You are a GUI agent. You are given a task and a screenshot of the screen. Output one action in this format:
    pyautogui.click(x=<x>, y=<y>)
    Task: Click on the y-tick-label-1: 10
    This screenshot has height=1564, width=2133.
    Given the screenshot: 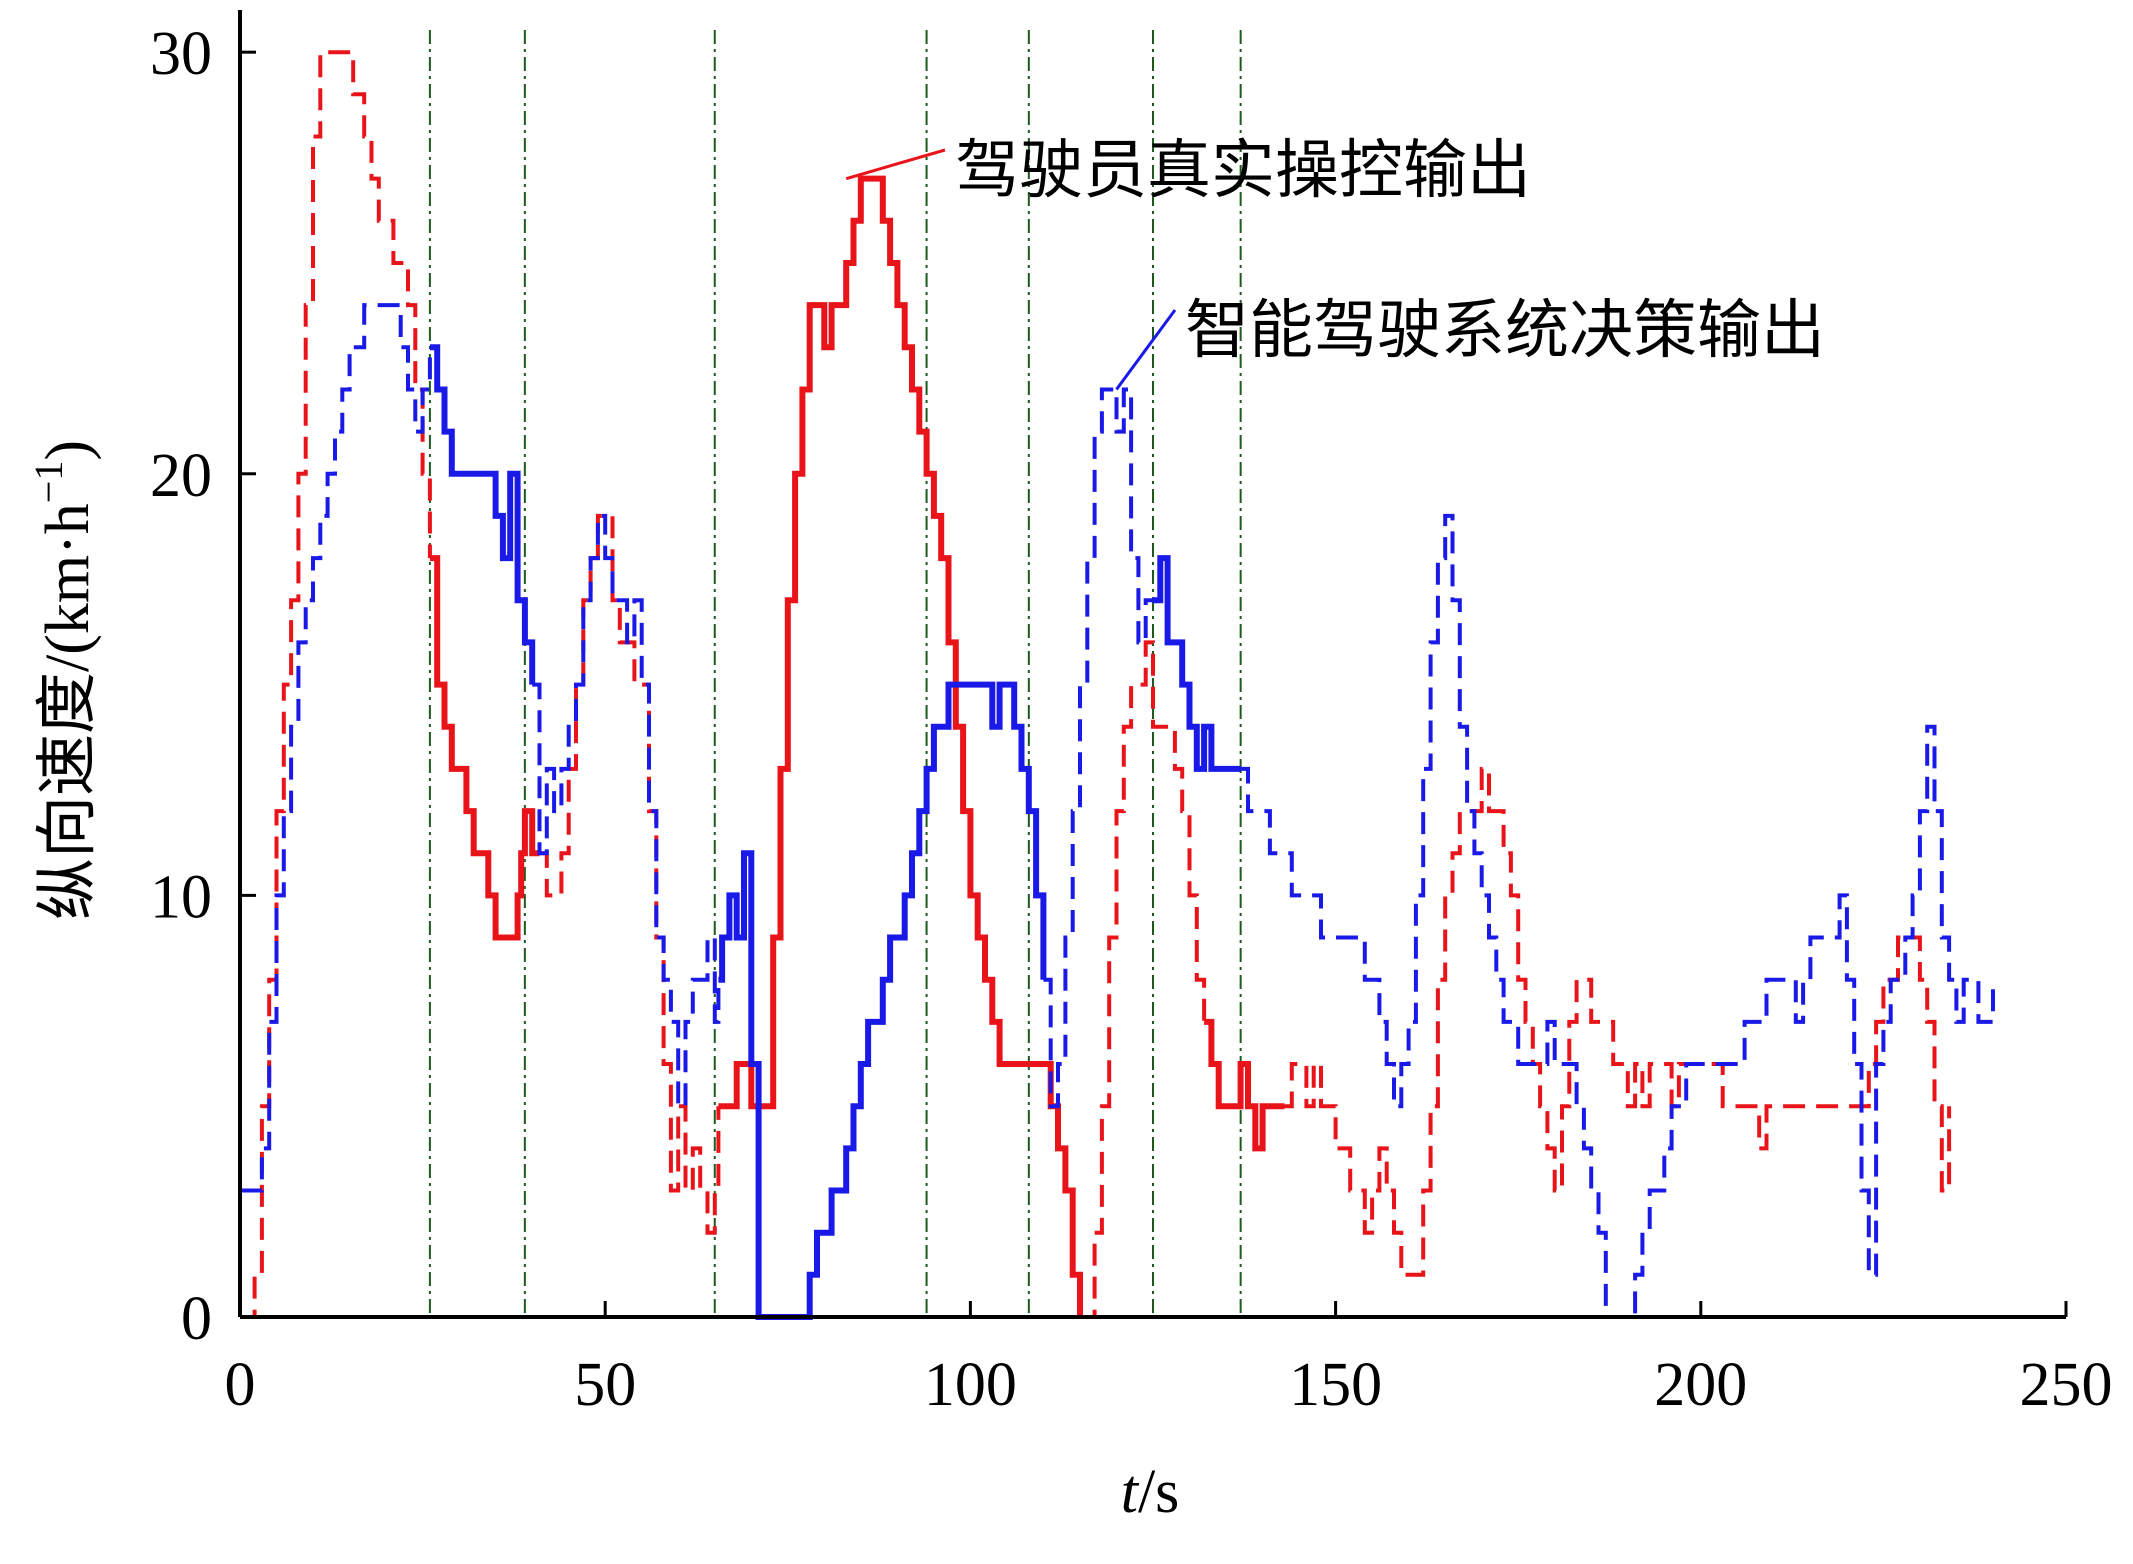 What is the action you would take?
    pyautogui.click(x=181, y=897)
    